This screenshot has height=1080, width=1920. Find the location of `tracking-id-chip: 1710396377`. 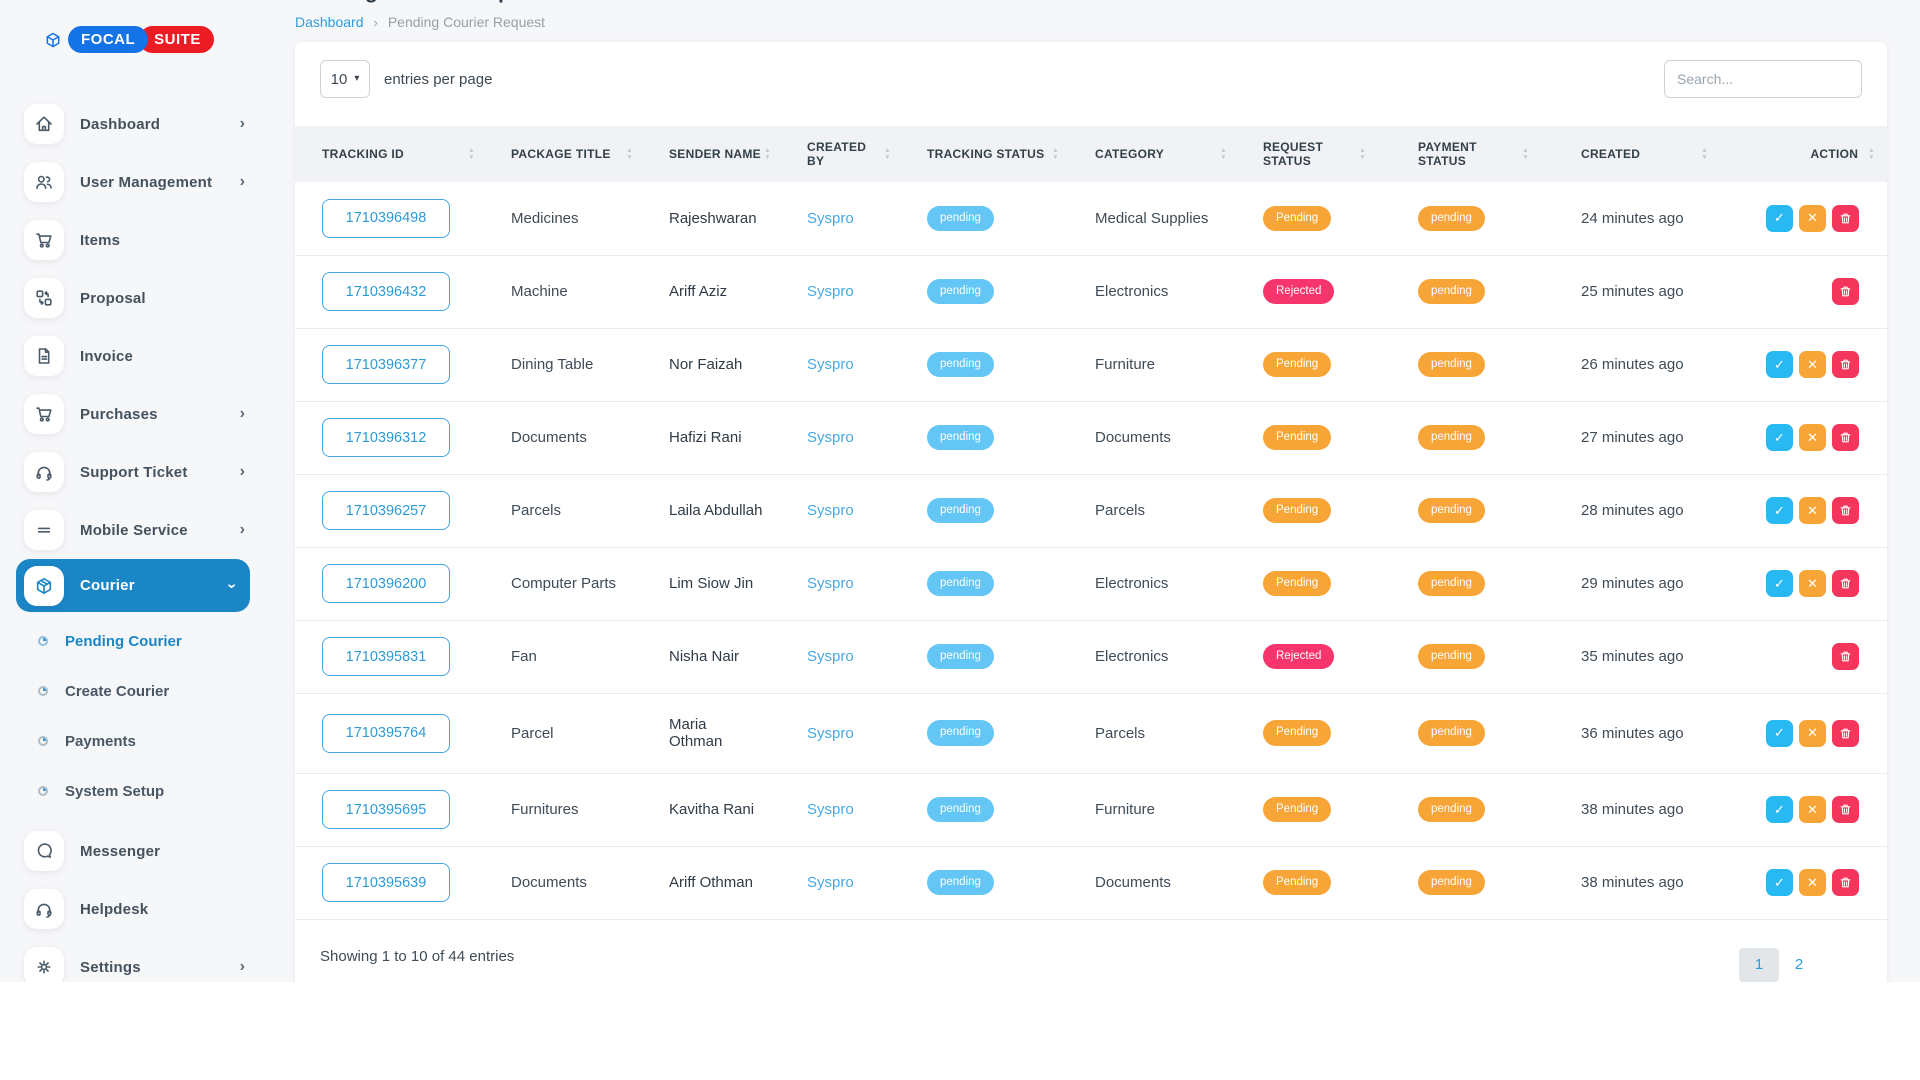

tracking-id-chip: 1710396377 is located at coordinates (386, 364).